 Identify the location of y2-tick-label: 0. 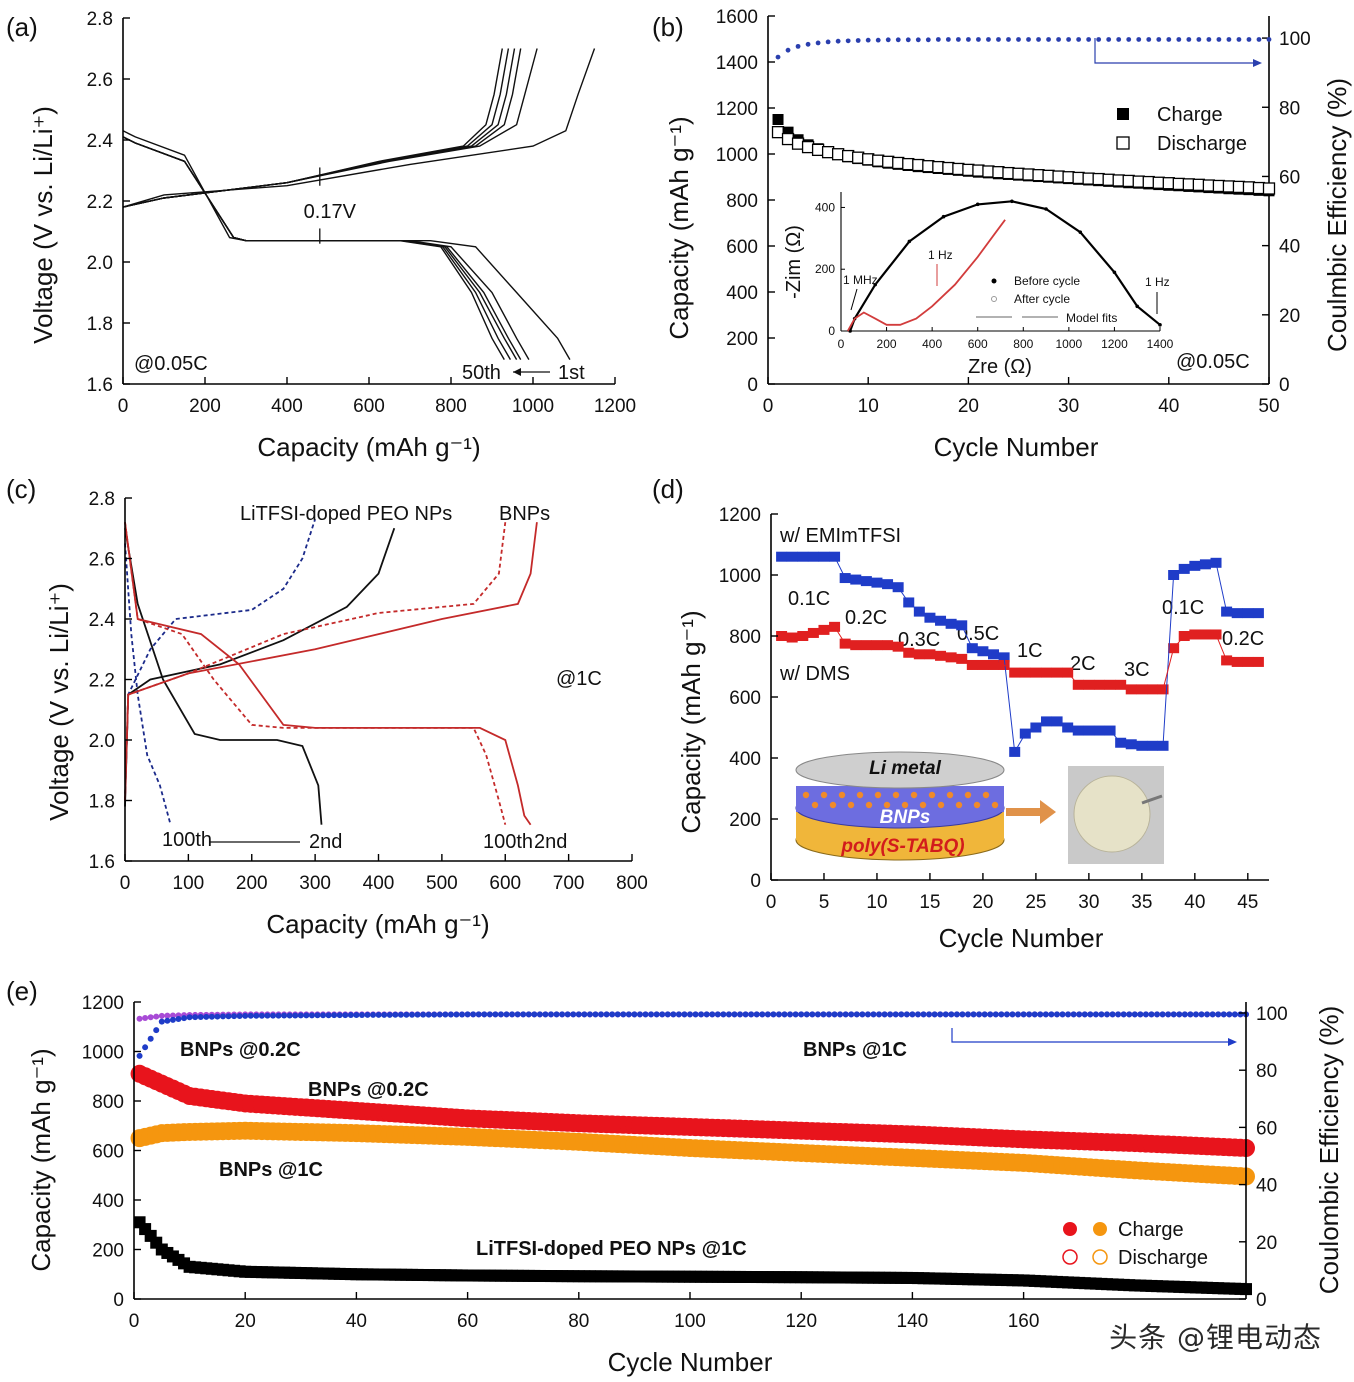
(1284, 385).